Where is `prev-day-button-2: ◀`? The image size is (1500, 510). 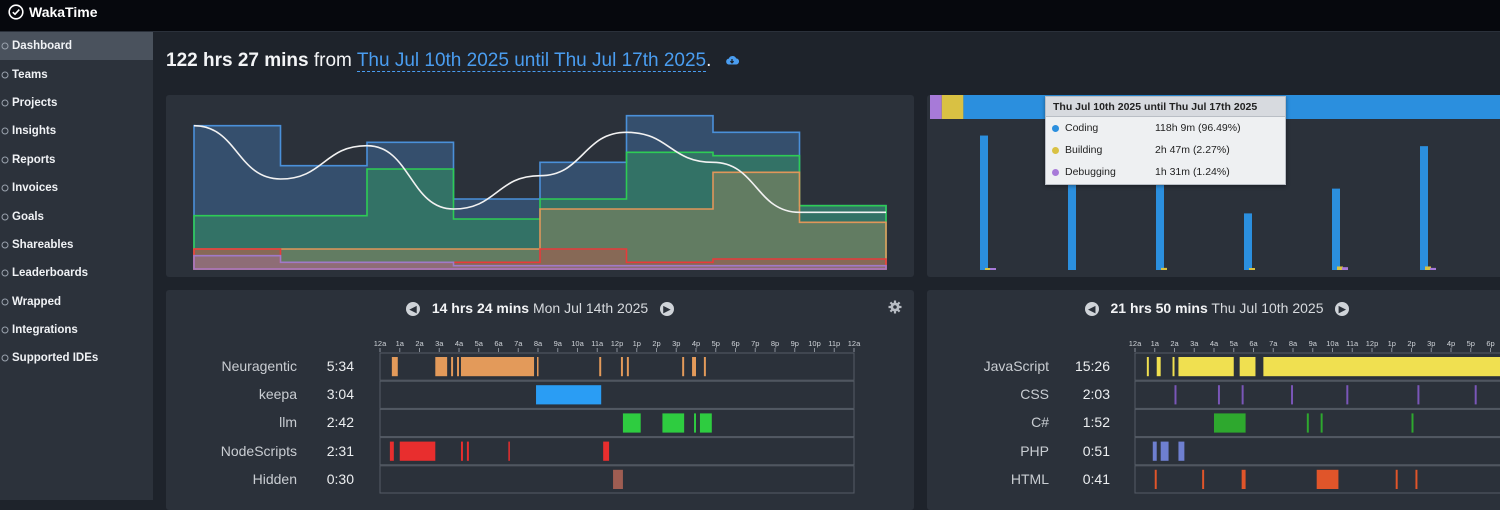 prev-day-button-2: ◀ is located at coordinates (1091, 309).